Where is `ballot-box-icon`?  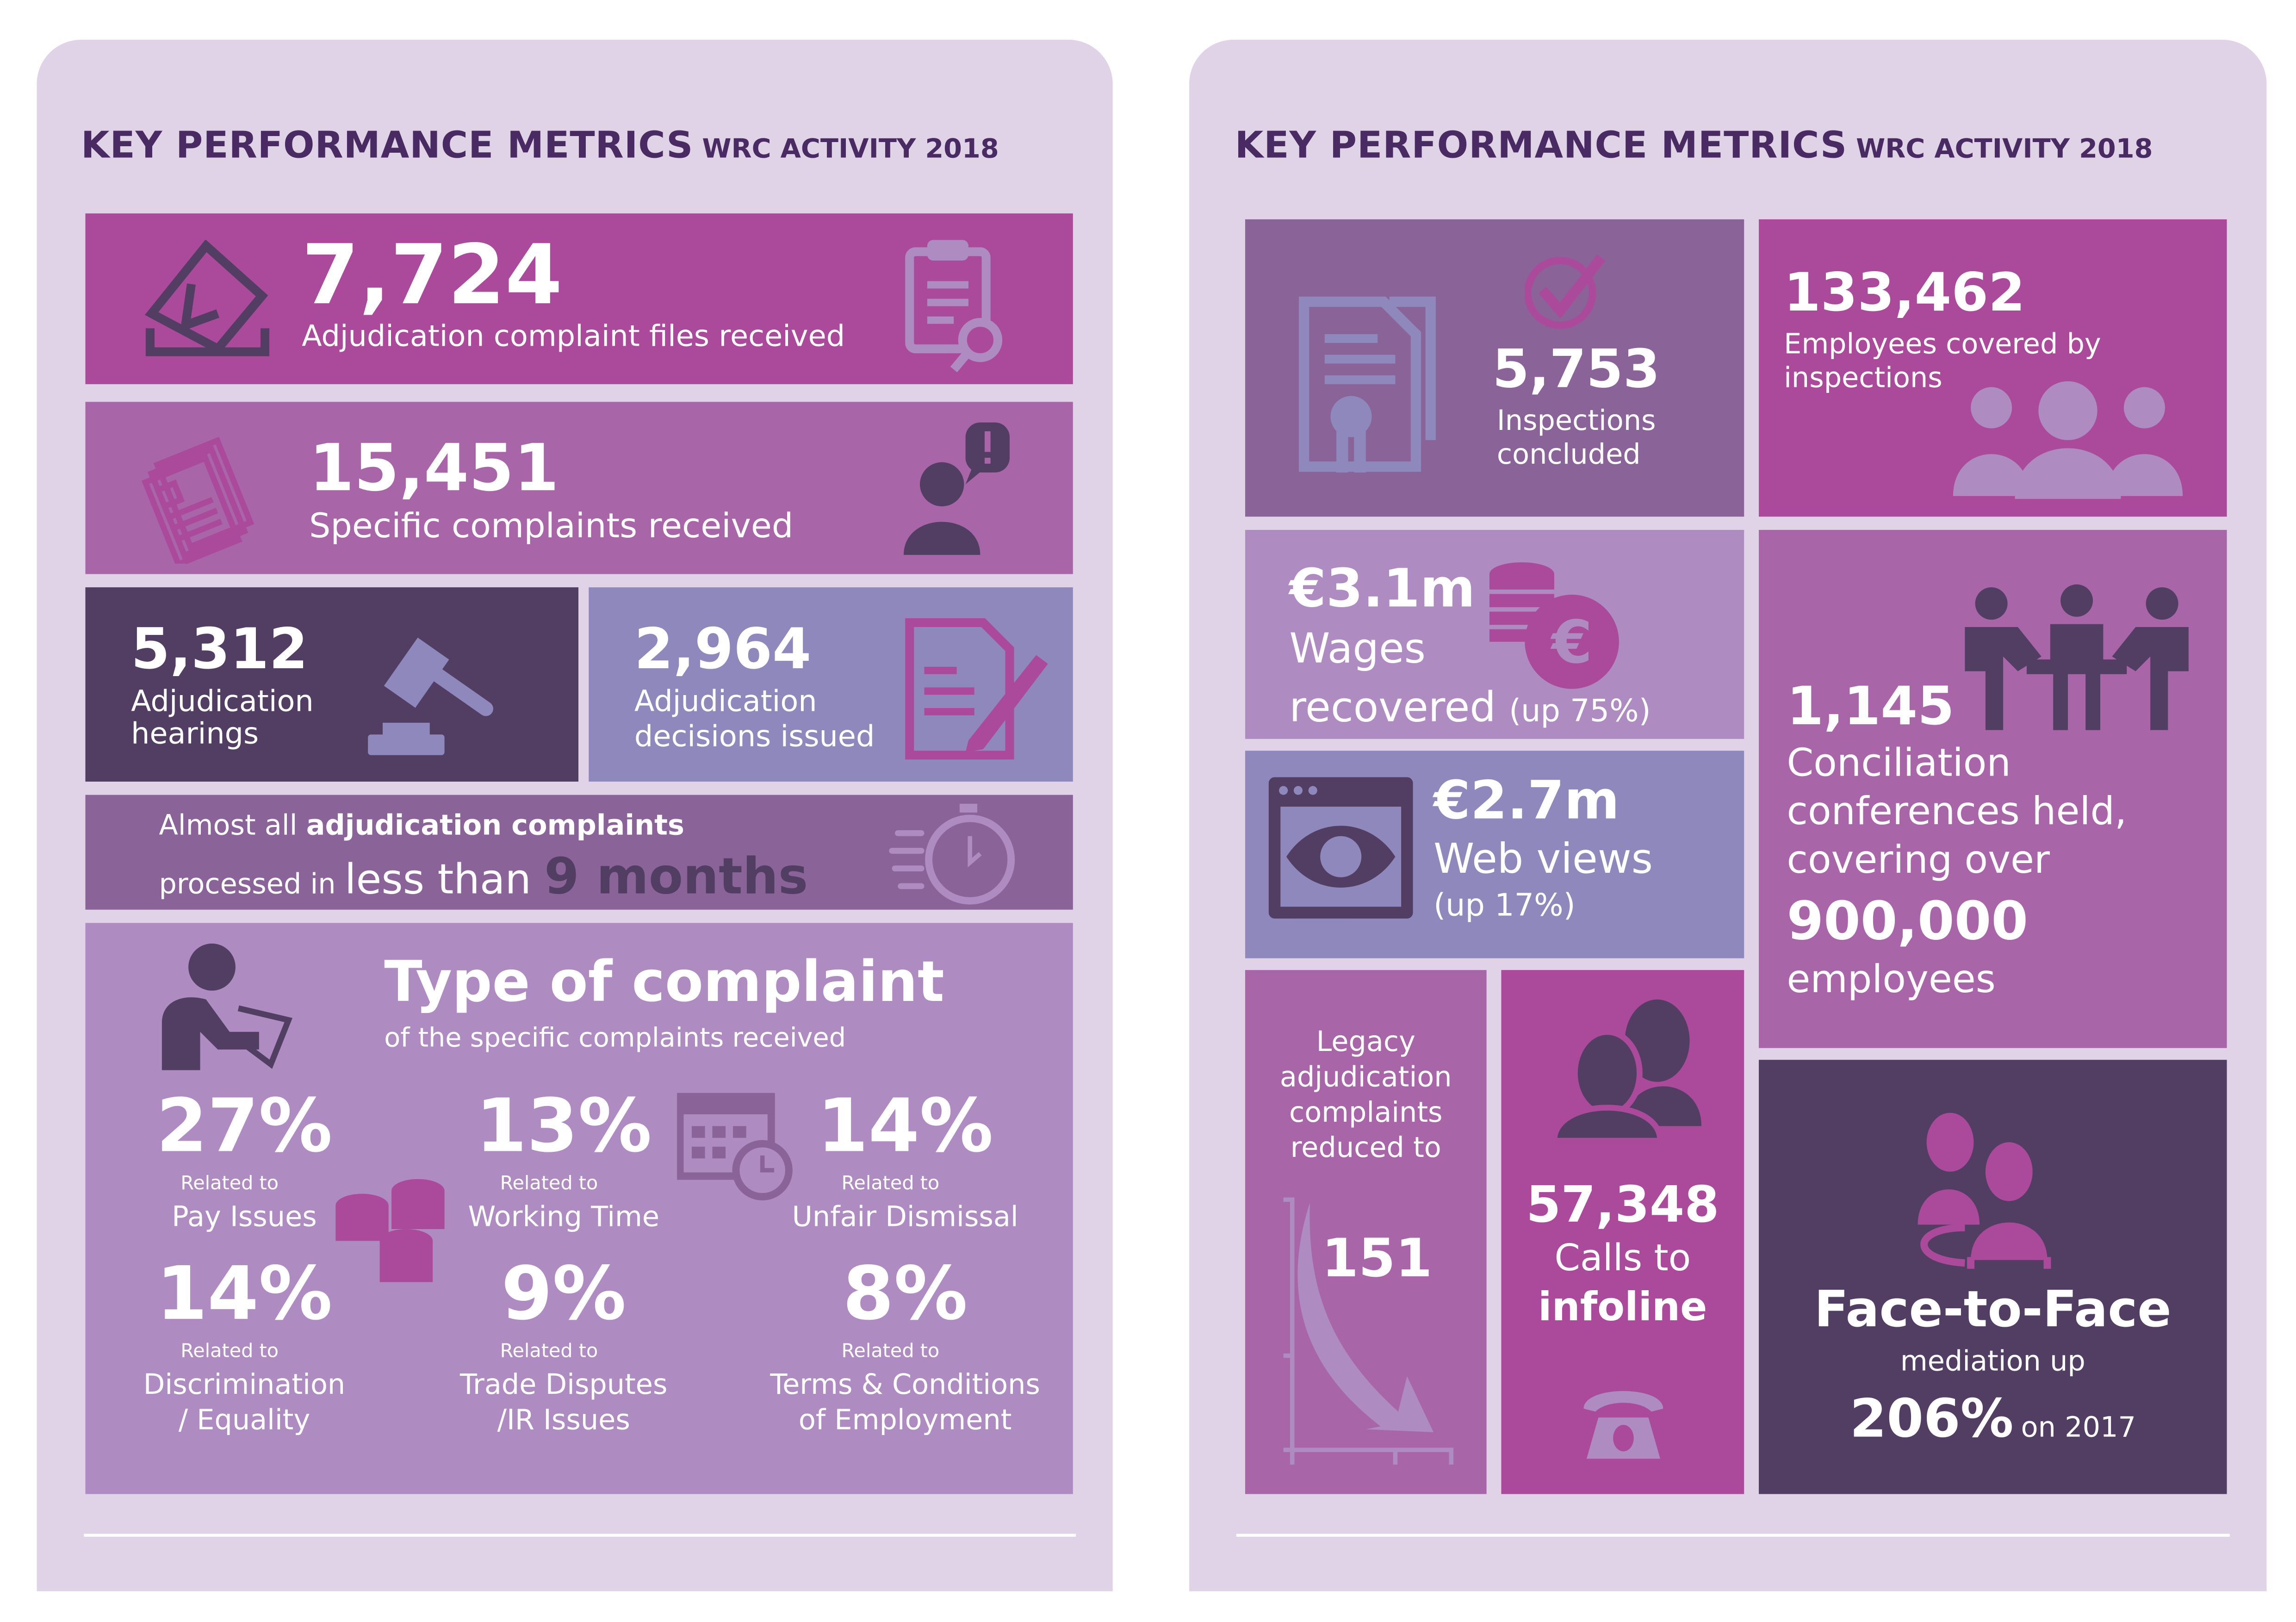 ballot-box-icon is located at coordinates (207, 298).